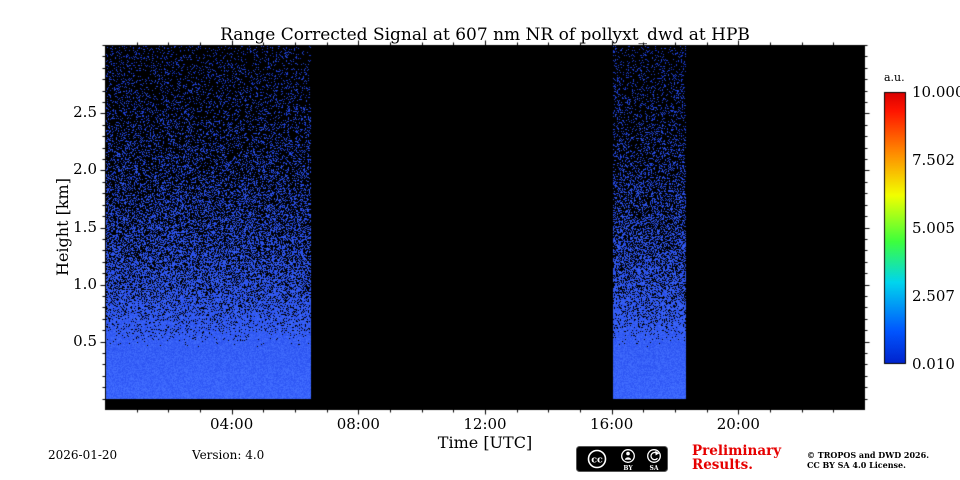 This screenshot has height=480, width=960. I want to click on cc-icon-text: cc, so click(597, 460).